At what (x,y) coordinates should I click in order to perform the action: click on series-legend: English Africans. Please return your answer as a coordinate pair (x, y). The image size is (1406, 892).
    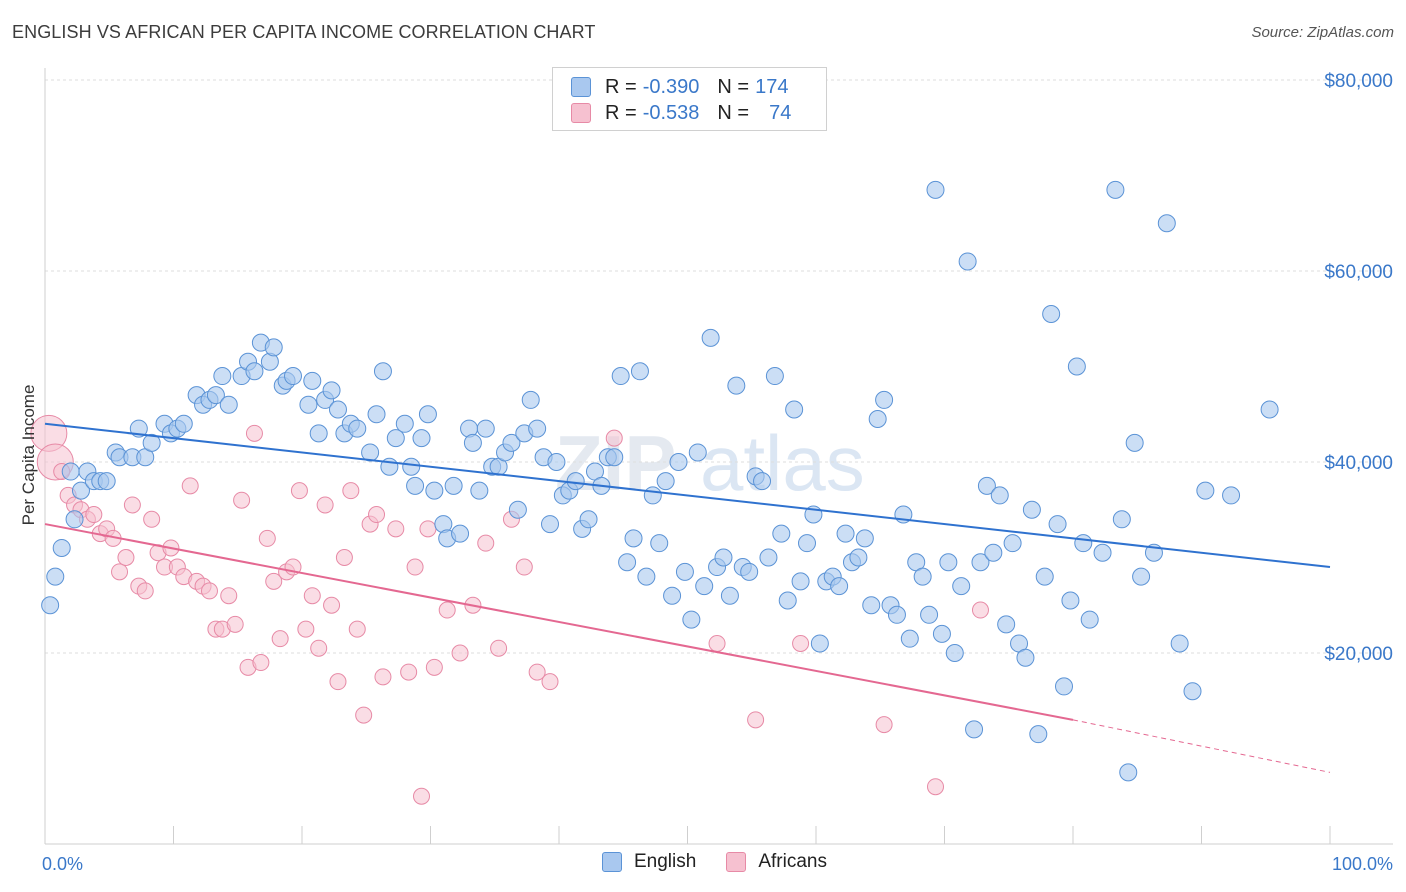
    Looking at the image, I should click on (729, 862).